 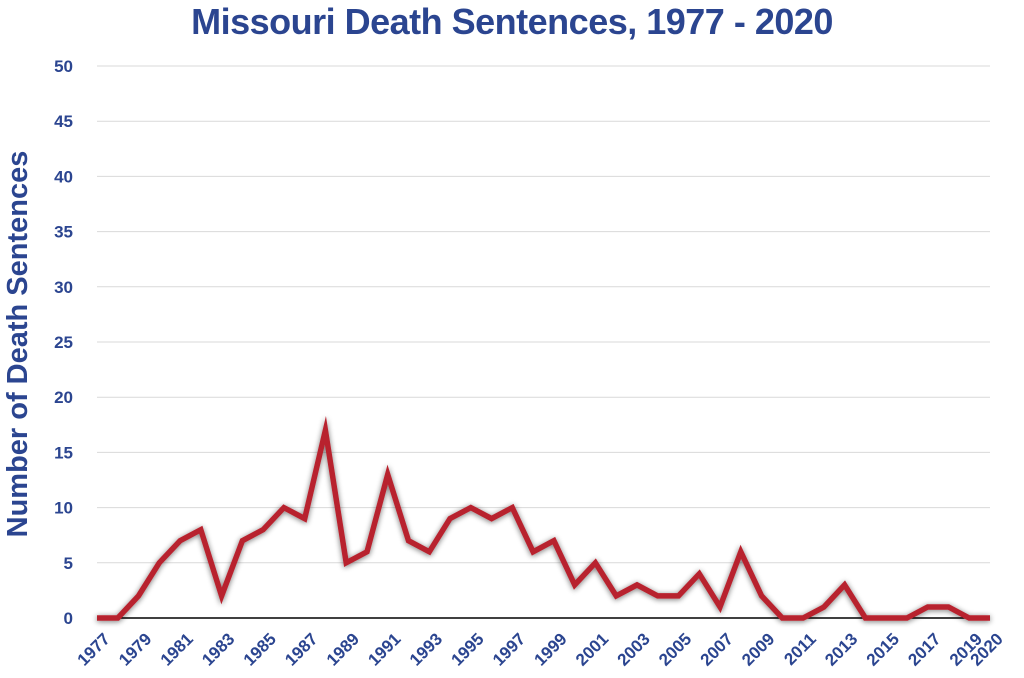 What do you see at coordinates (512, 21) in the screenshot?
I see `chart-title: Missouri Death Sentences, 1977 - 2020` at bounding box center [512, 21].